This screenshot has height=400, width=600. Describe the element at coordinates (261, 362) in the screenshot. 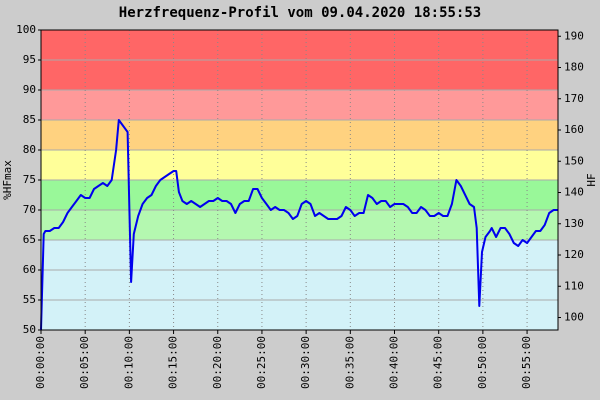

I see `x-tick-label: 00:25:00` at that location.